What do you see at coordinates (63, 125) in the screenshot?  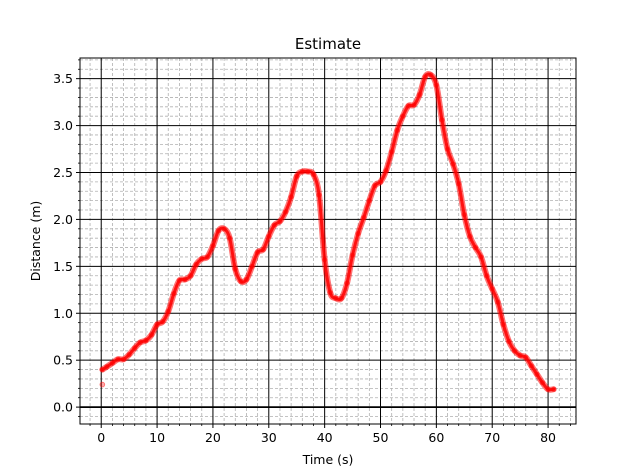 I see `y-tick-label: 3.0` at bounding box center [63, 125].